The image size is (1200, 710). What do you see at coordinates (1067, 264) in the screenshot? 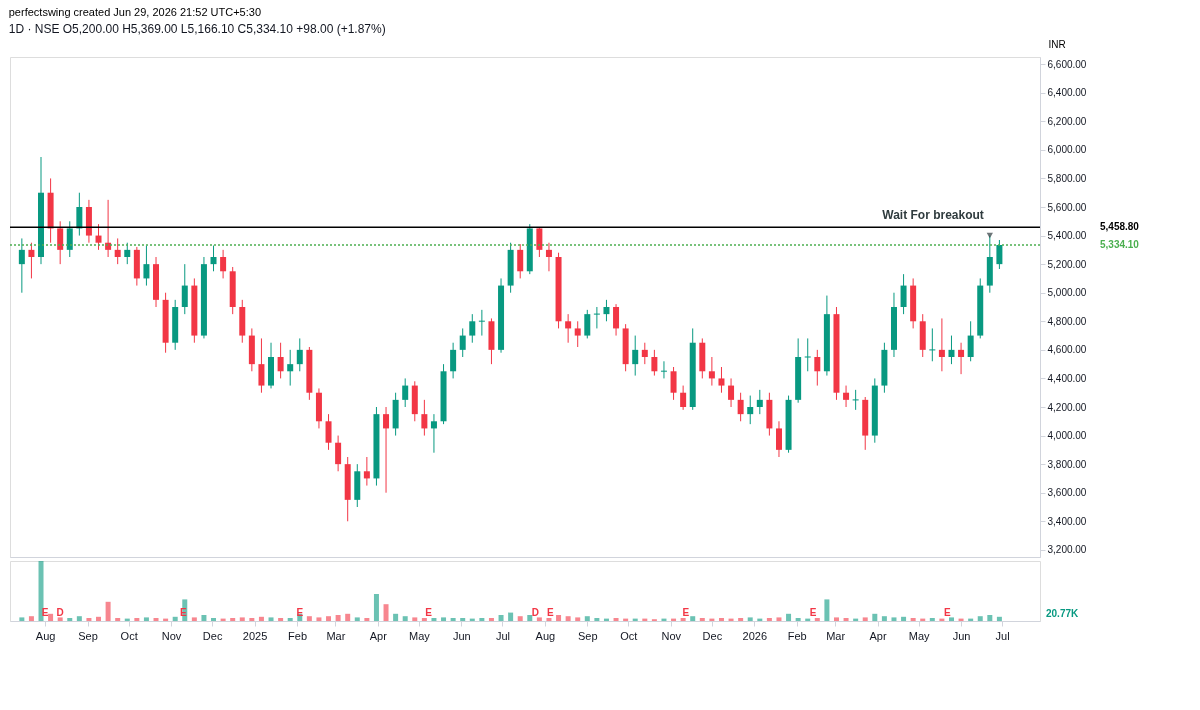
I see `y-tick-label: 5,200.00` at bounding box center [1067, 264].